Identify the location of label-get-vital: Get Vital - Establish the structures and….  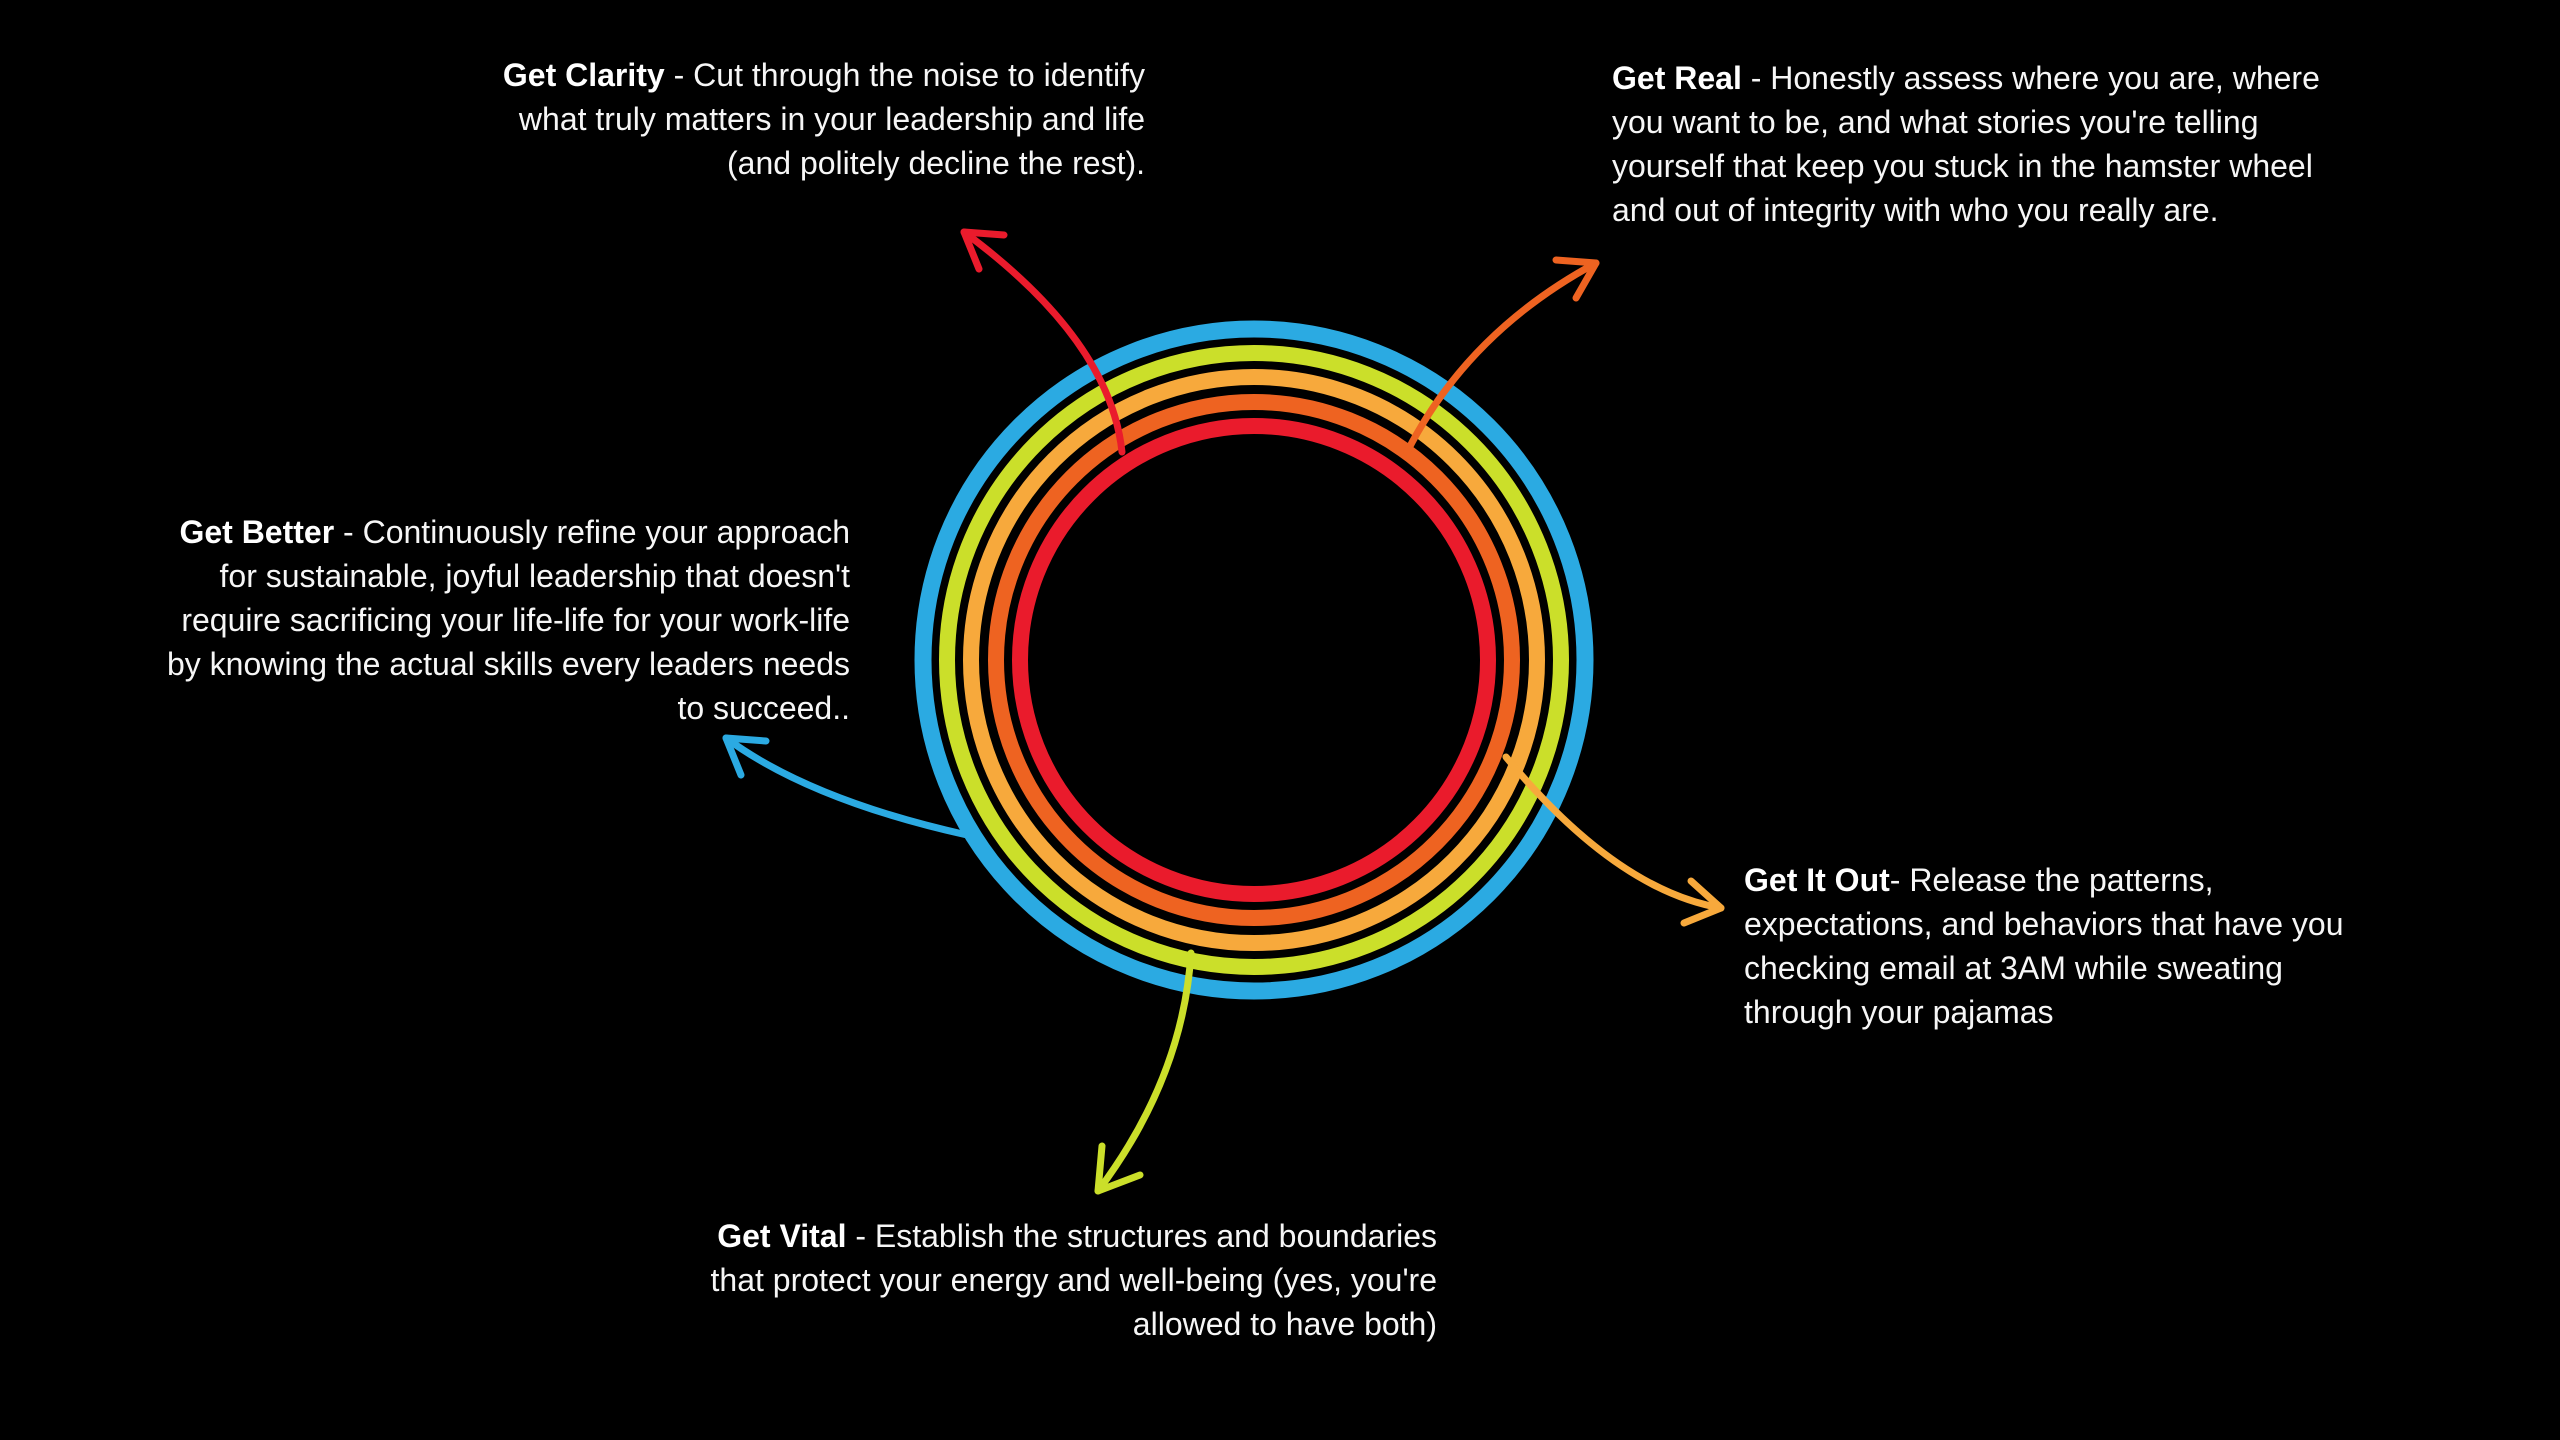
(1074, 1280).